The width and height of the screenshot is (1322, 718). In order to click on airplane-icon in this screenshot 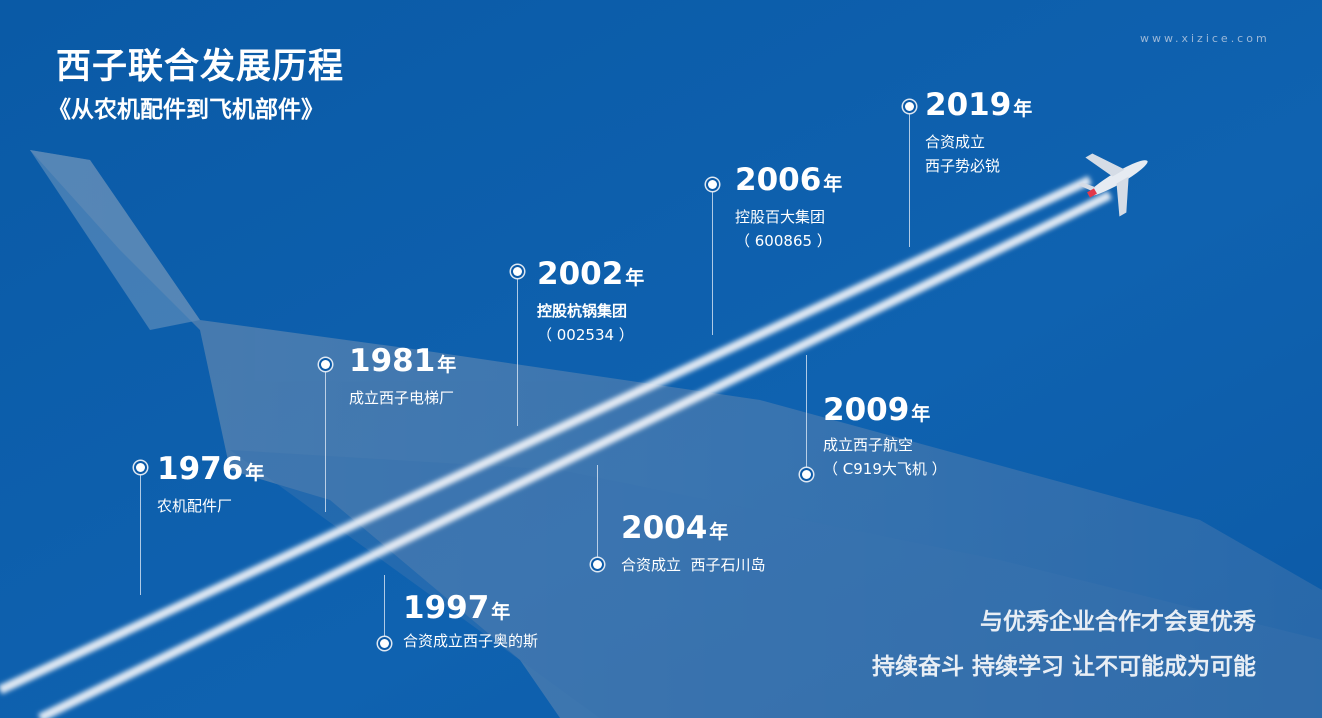, I will do `click(1113, 185)`.